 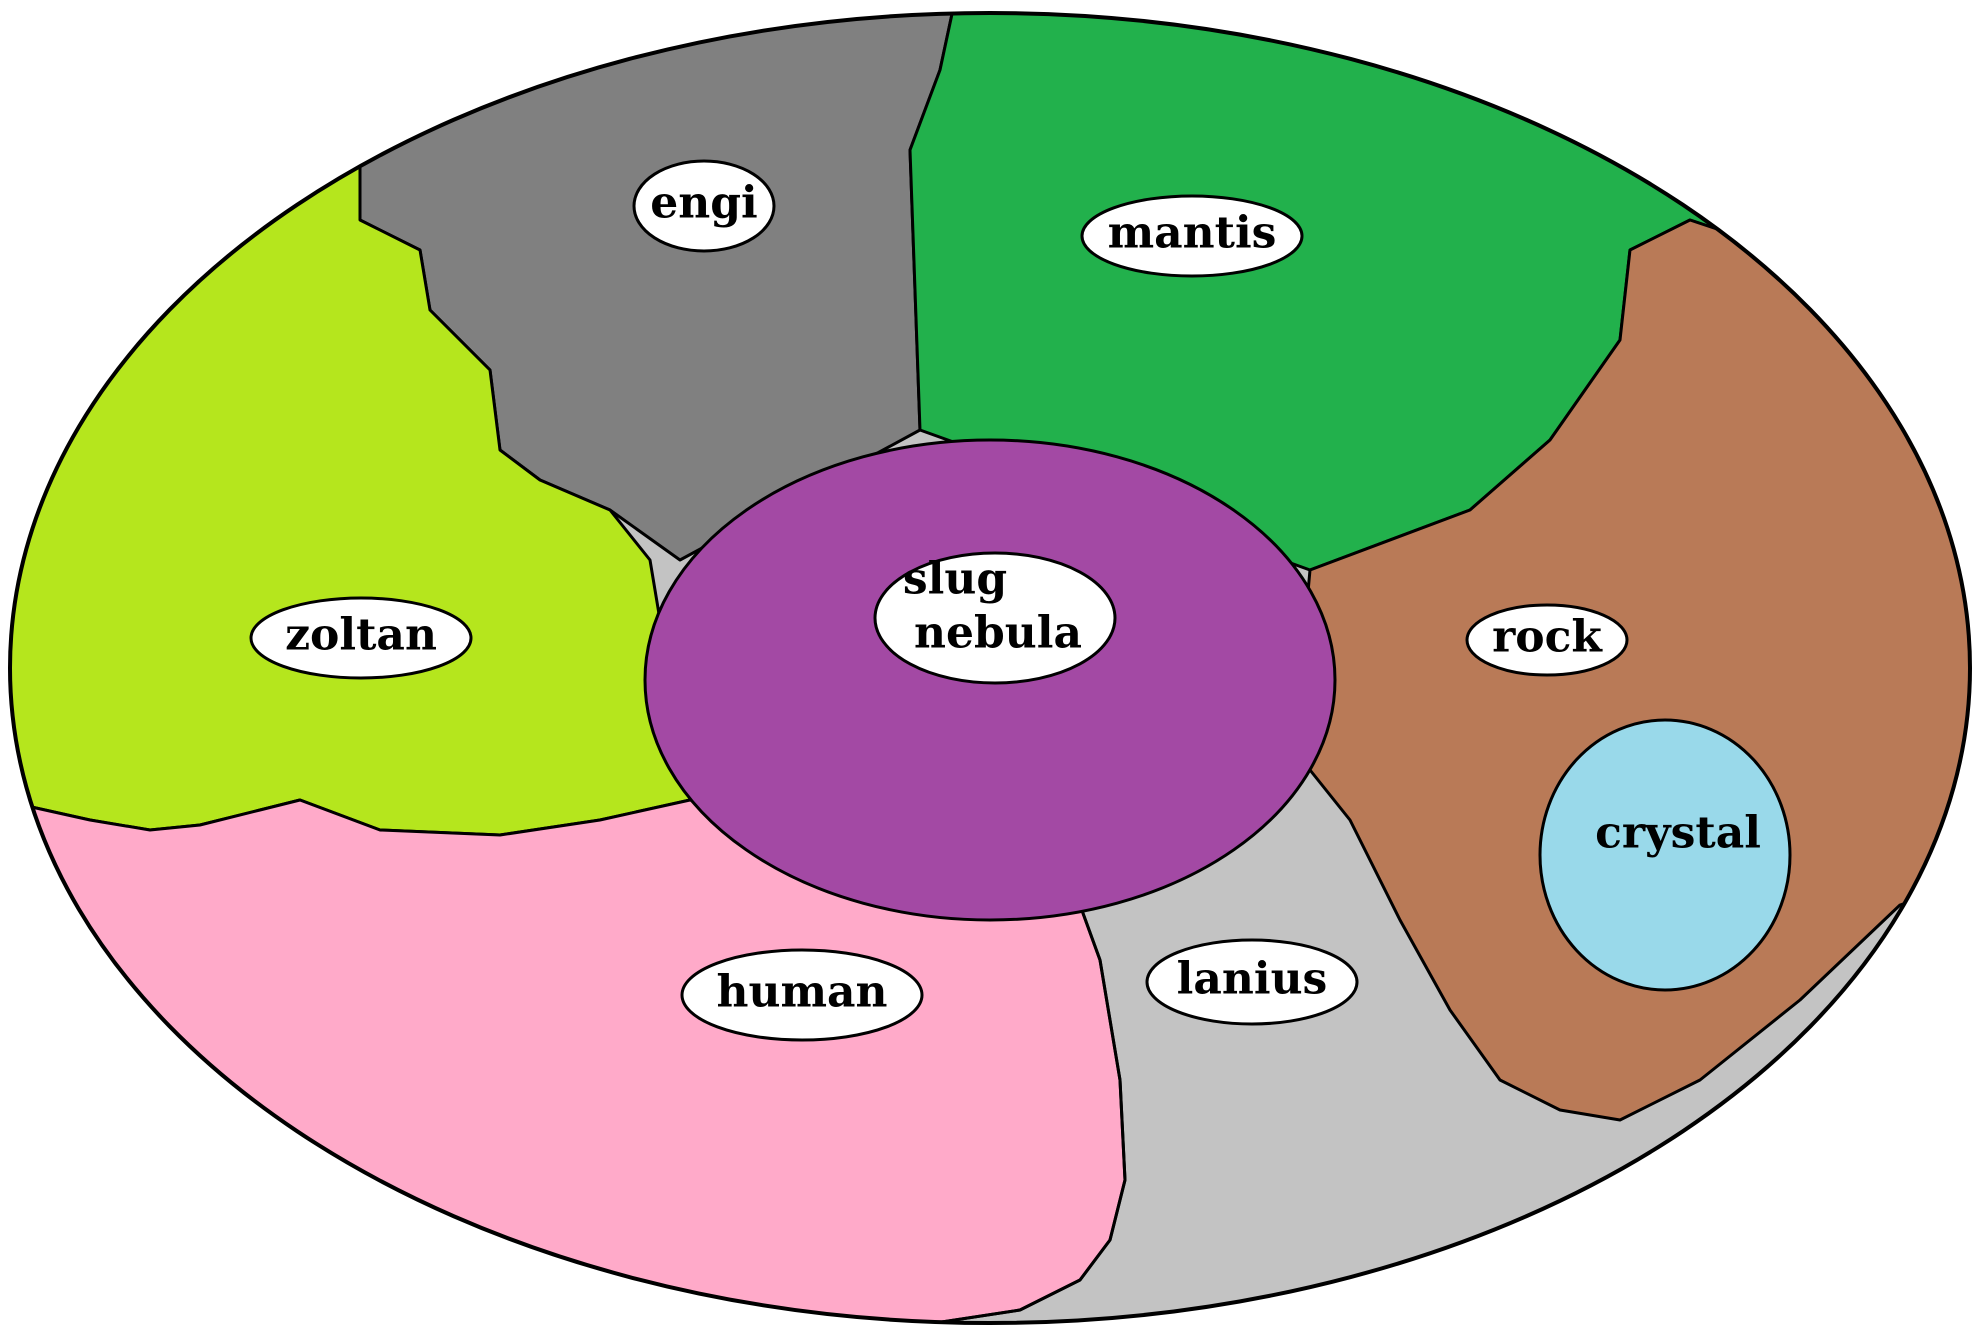 I want to click on label-slug-text: slug, so click(x=955, y=579).